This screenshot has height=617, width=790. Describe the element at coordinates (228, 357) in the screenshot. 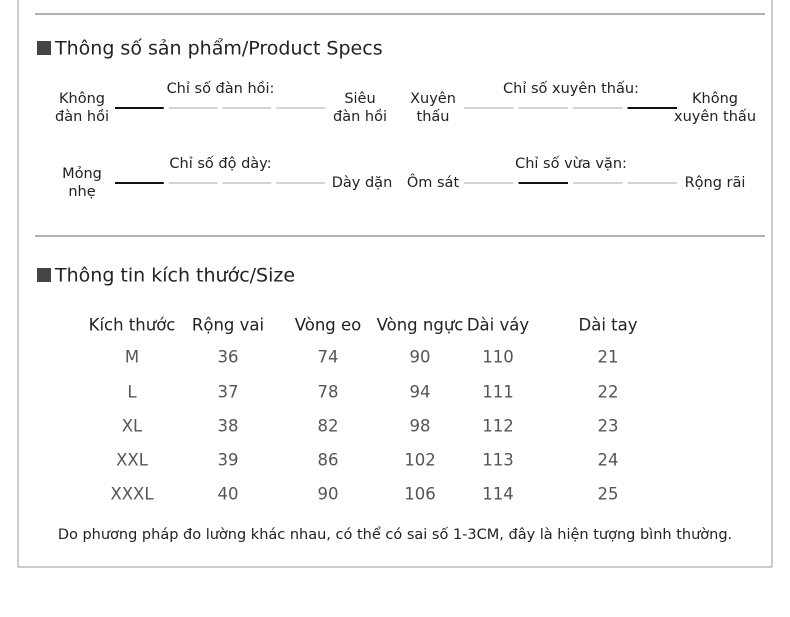

I see `table-cell: 36` at that location.